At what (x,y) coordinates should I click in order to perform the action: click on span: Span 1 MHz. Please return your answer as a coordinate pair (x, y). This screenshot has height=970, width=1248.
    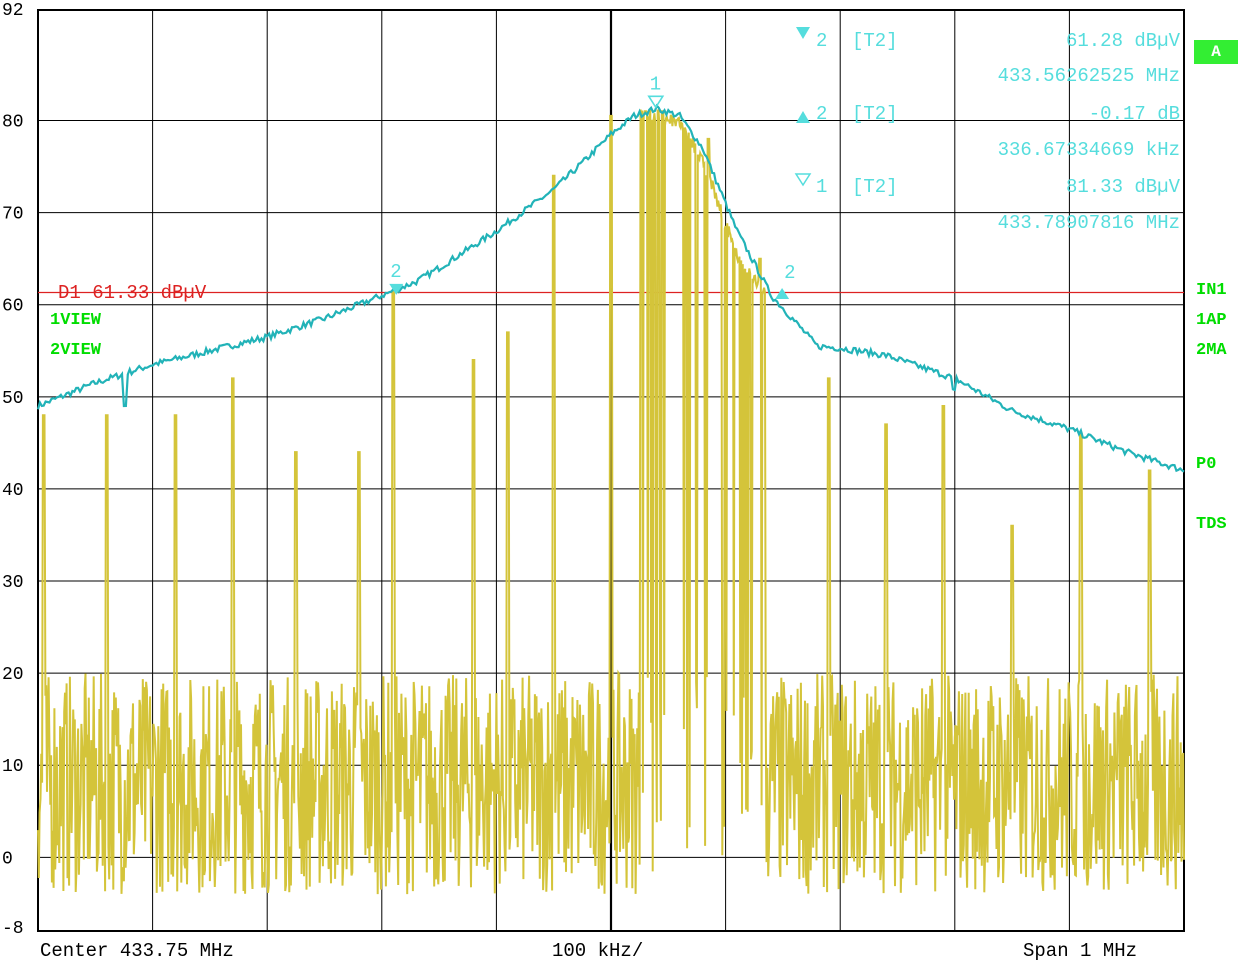
    Looking at the image, I should click on (1080, 951).